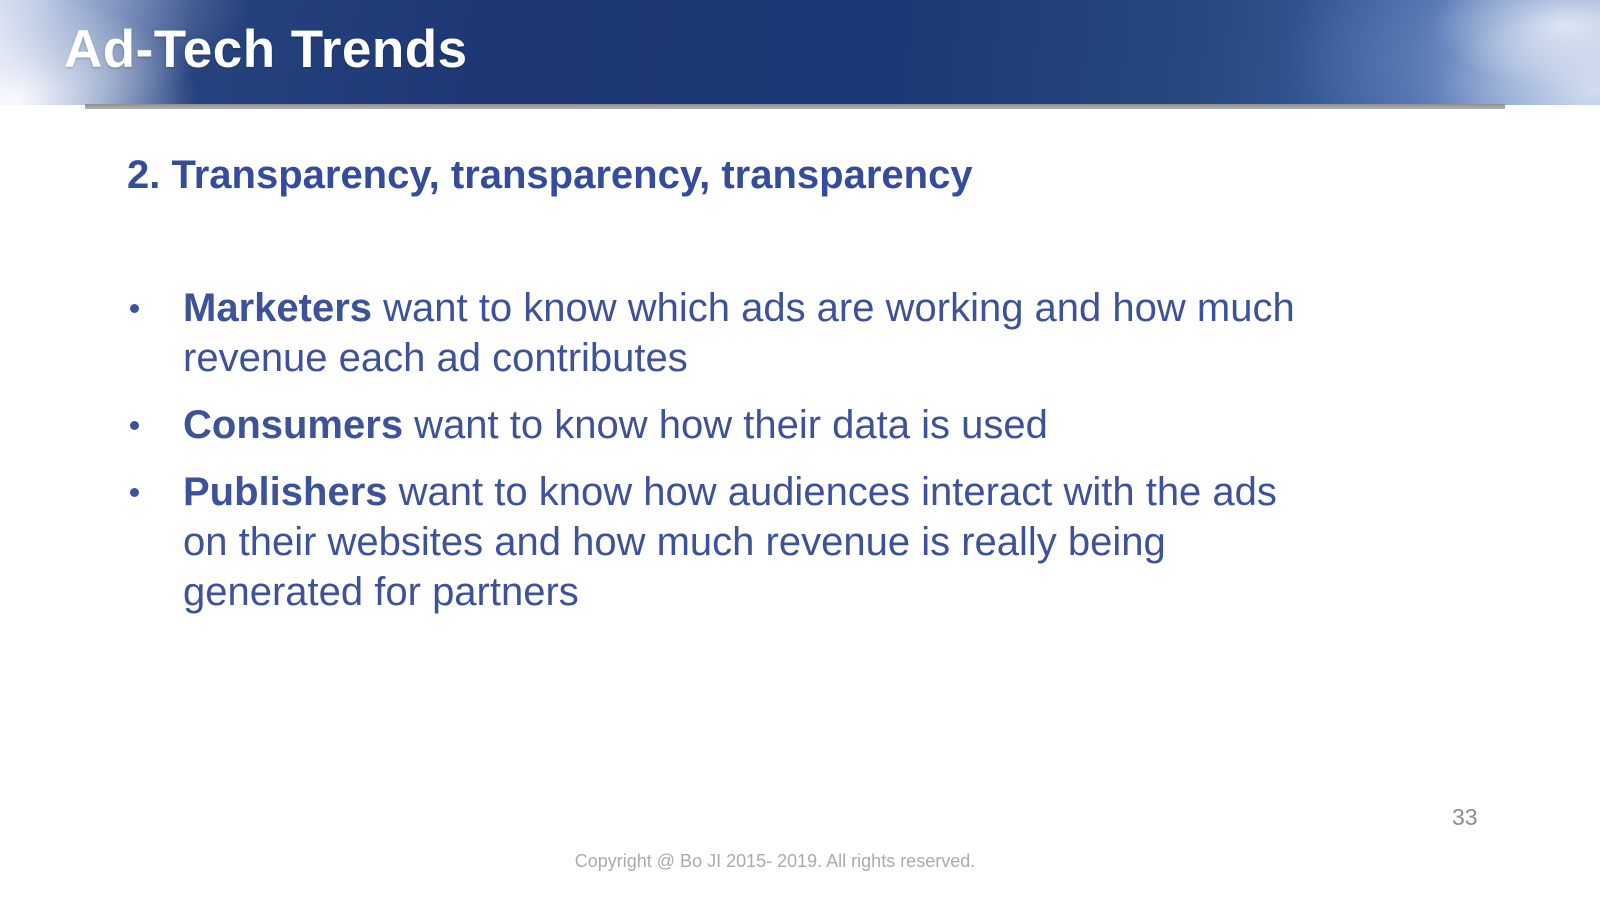 The width and height of the screenshot is (1600, 900). What do you see at coordinates (278, 308) in the screenshot?
I see `bullet-lead-marketers: Marketers` at bounding box center [278, 308].